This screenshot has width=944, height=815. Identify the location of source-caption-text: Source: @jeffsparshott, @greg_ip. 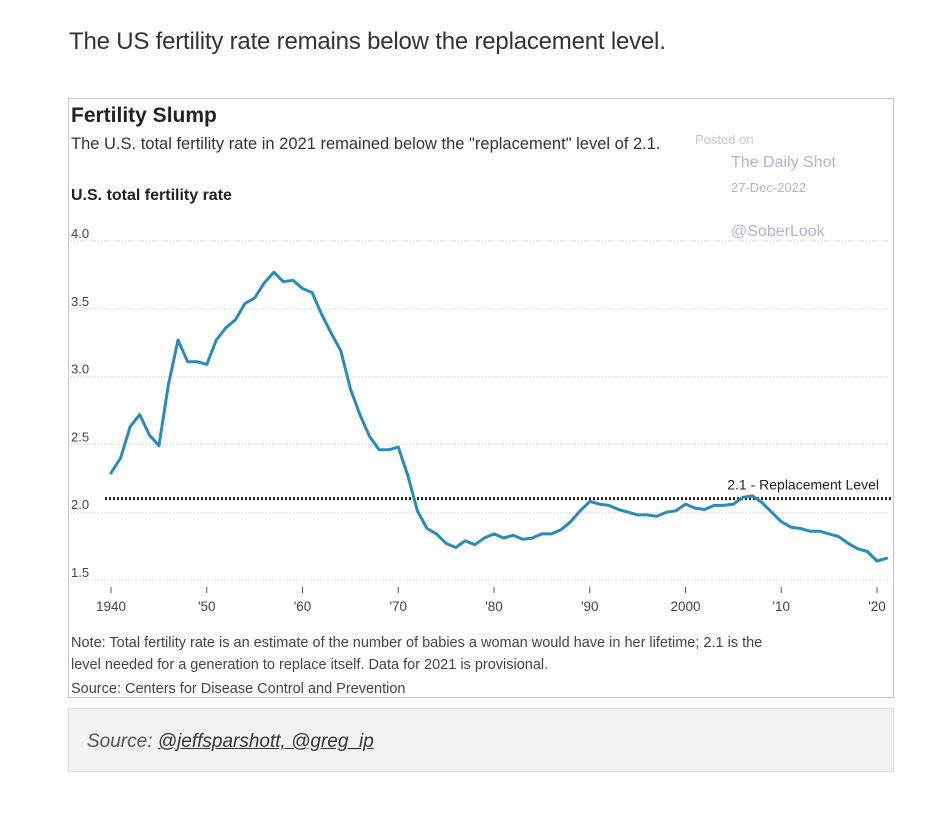
(230, 742).